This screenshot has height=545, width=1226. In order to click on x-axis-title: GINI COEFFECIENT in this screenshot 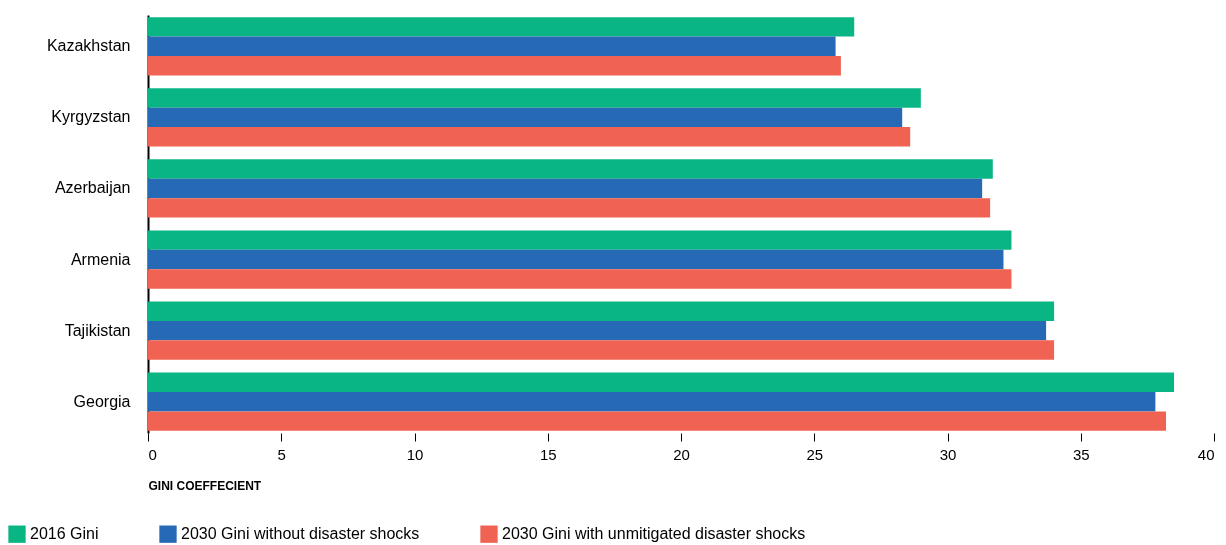, I will do `click(205, 485)`.